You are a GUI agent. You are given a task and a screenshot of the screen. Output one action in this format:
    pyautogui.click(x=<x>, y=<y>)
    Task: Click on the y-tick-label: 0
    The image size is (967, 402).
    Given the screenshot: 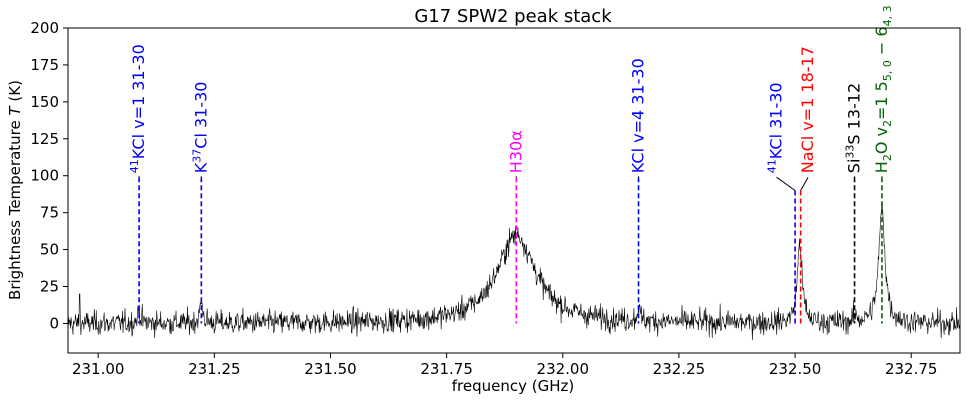 What is the action you would take?
    pyautogui.click(x=54, y=323)
    